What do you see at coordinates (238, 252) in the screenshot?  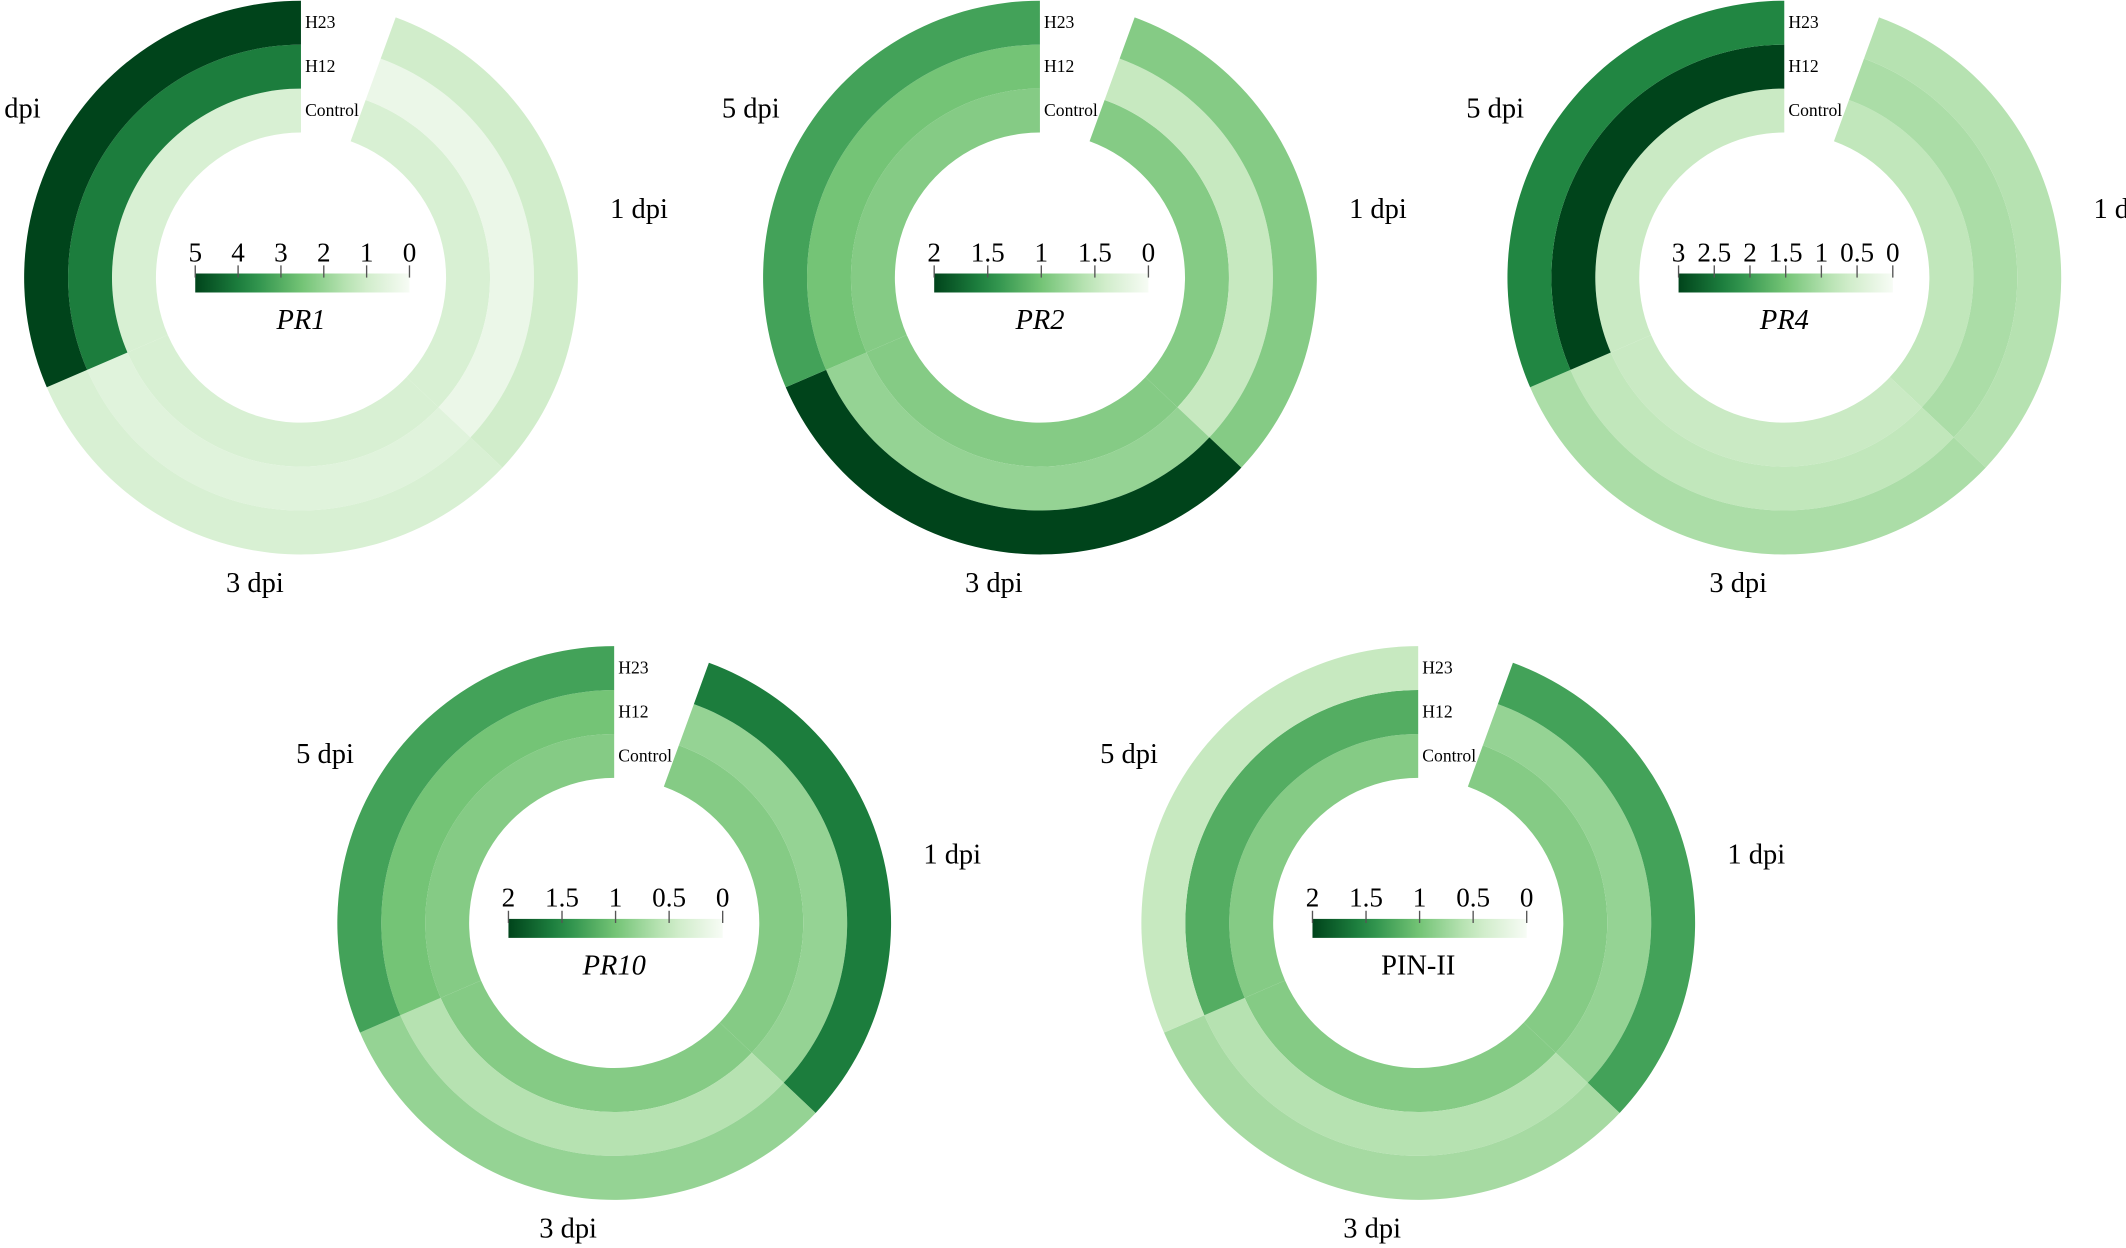 I see `colorbar-tick-label: 4` at bounding box center [238, 252].